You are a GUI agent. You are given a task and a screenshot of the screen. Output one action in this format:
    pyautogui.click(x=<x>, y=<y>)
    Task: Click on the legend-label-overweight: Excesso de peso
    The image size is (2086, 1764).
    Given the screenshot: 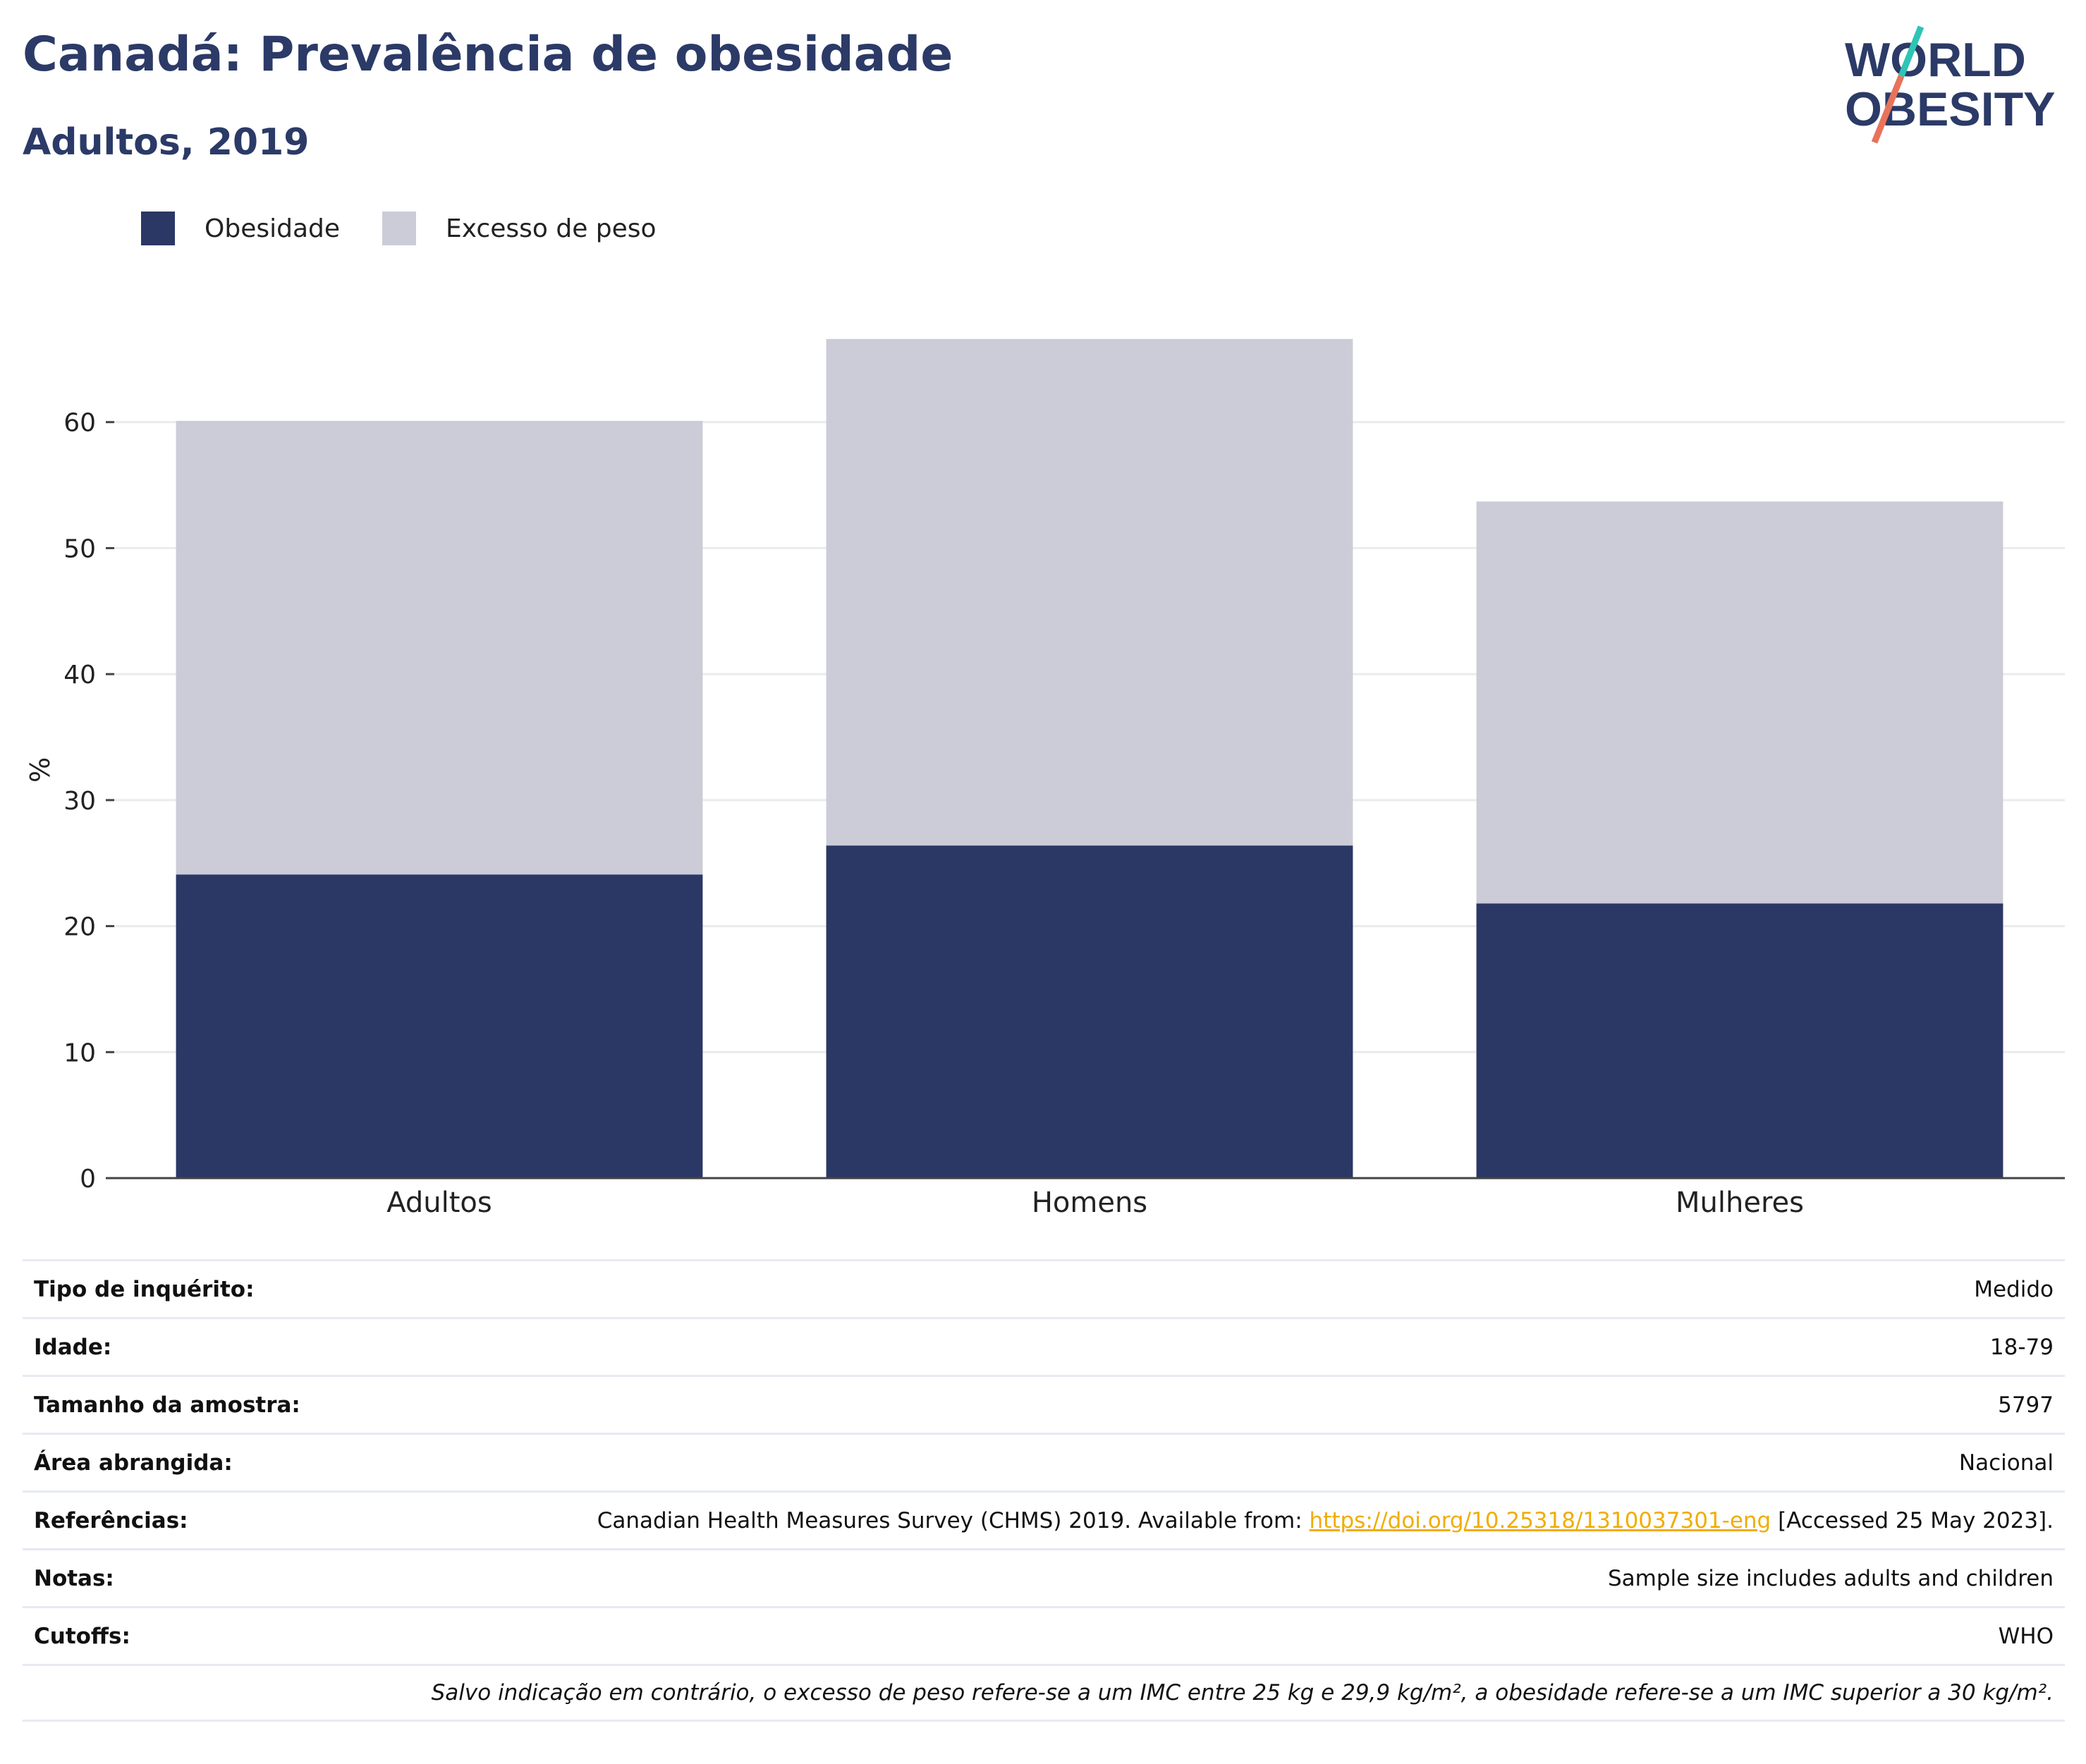 What is the action you would take?
    pyautogui.click(x=551, y=228)
    